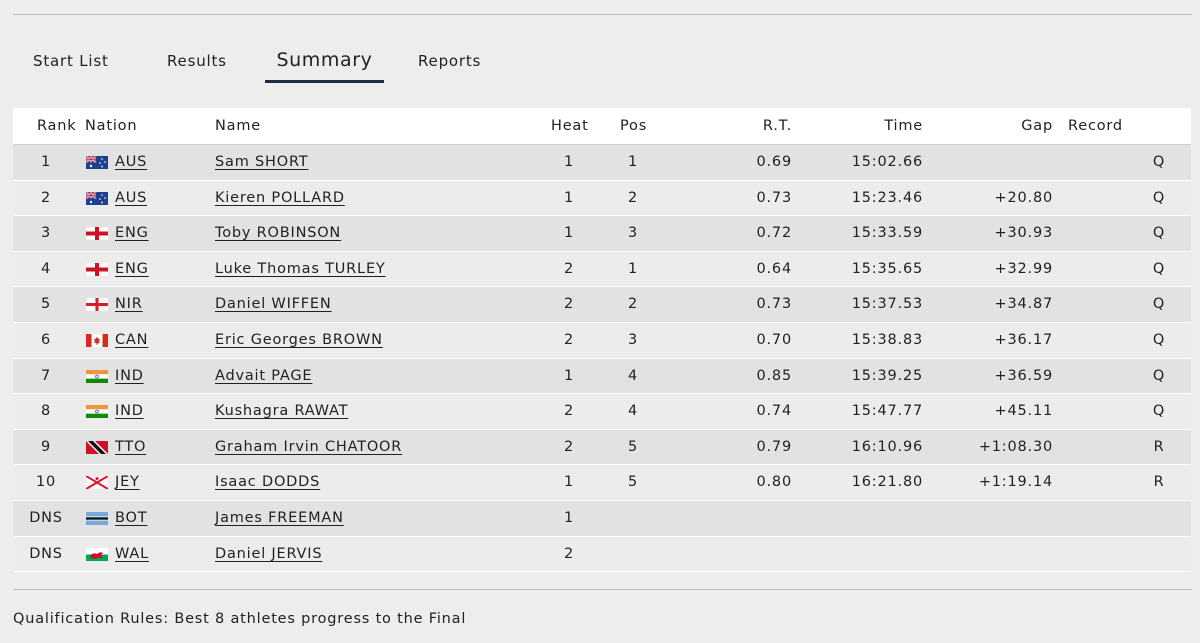  Describe the element at coordinates (46, 233) in the screenshot. I see `rank-cell: 3` at that location.